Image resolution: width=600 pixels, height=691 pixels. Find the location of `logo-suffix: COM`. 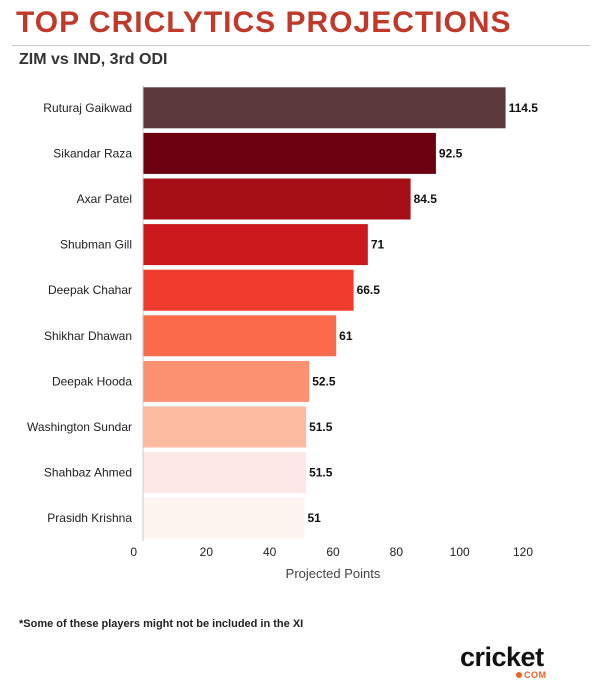

logo-suffix: COM is located at coordinates (535, 675).